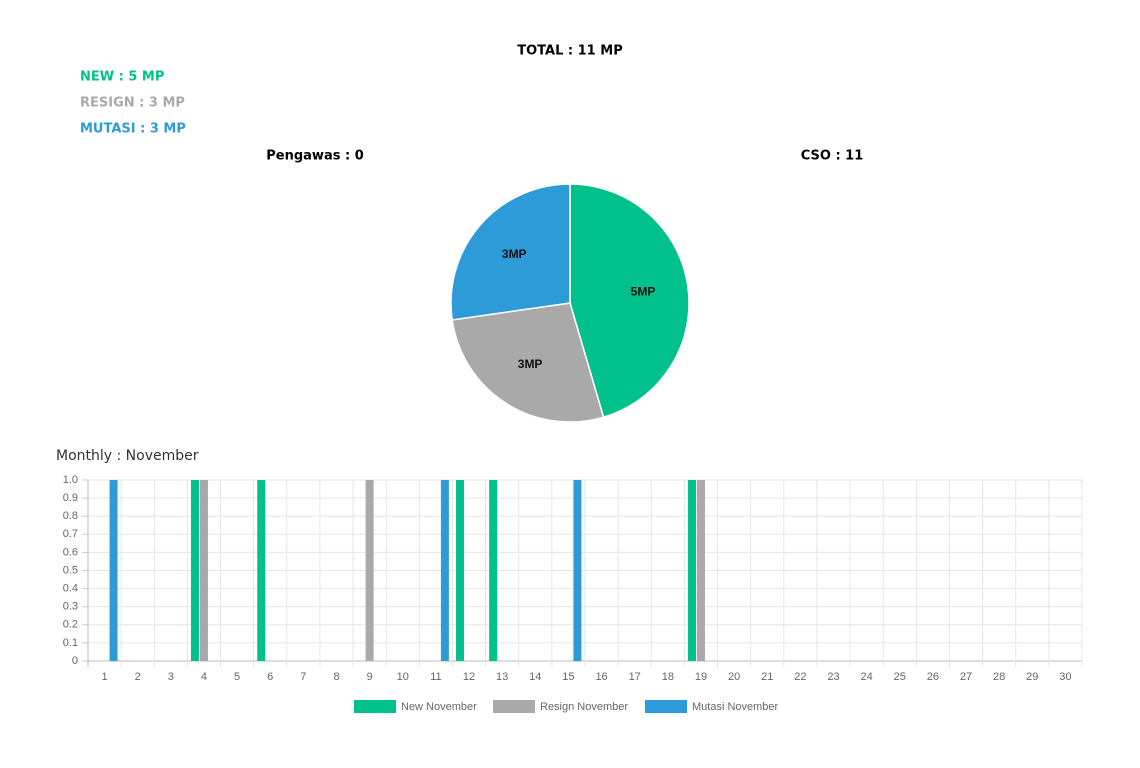  What do you see at coordinates (701, 677) in the screenshot?
I see `x-tick-label: 19` at bounding box center [701, 677].